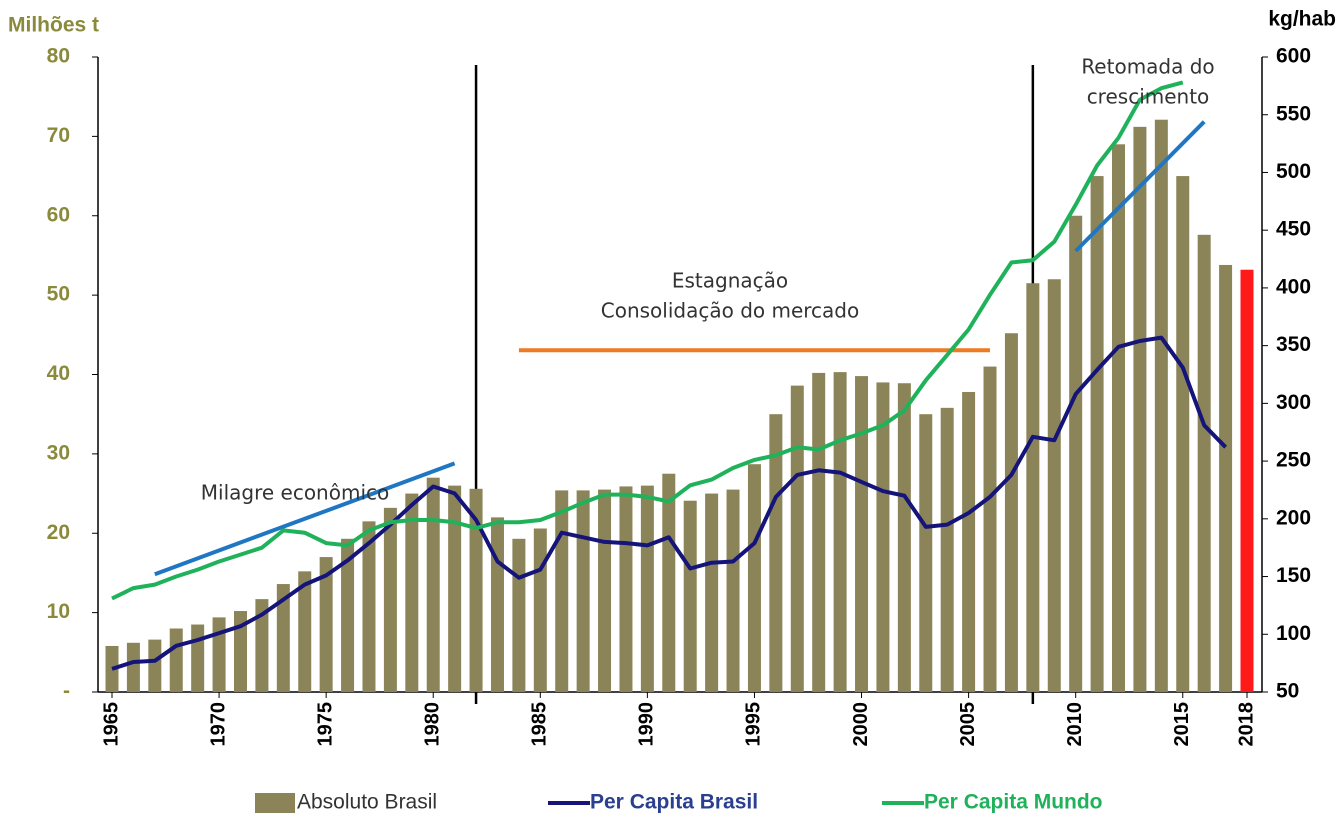  I want to click on x-tick-label: 1990, so click(647, 724).